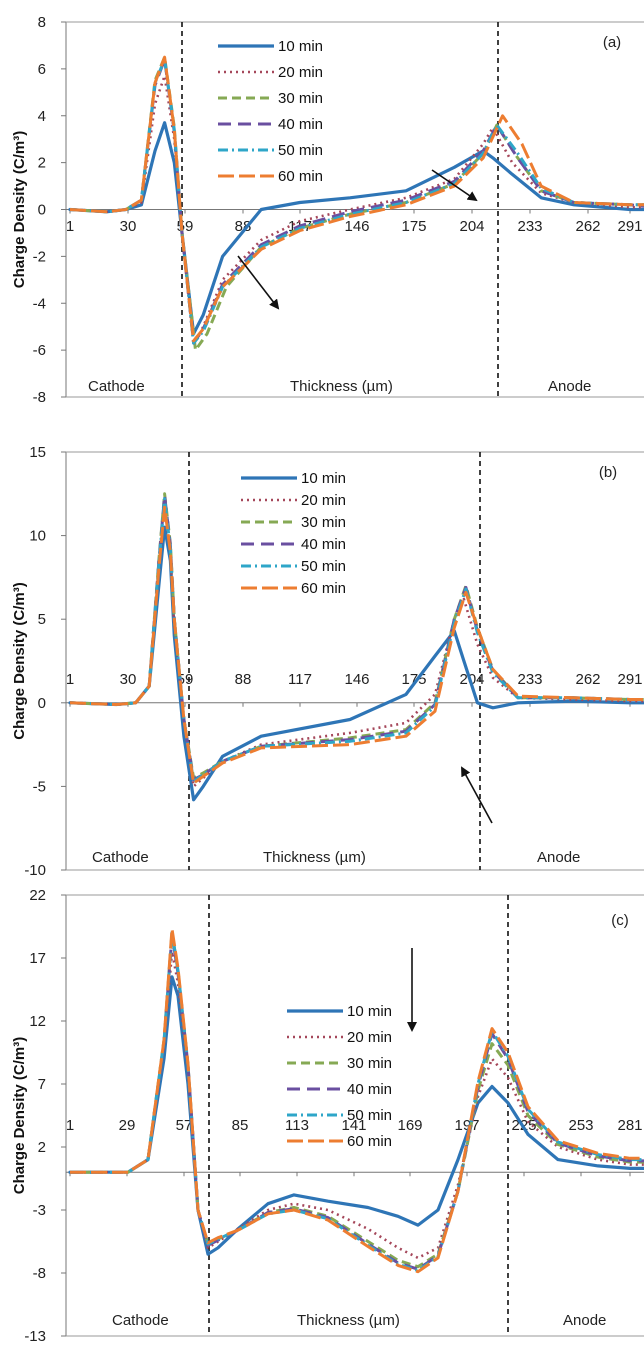  What do you see at coordinates (612, 42) in the screenshot?
I see `panel-label: (a)` at bounding box center [612, 42].